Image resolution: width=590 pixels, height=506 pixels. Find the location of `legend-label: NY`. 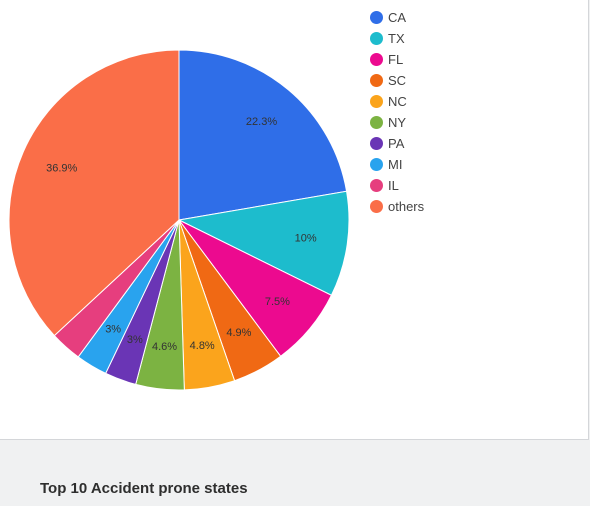

legend-label: NY is located at coordinates (397, 122).